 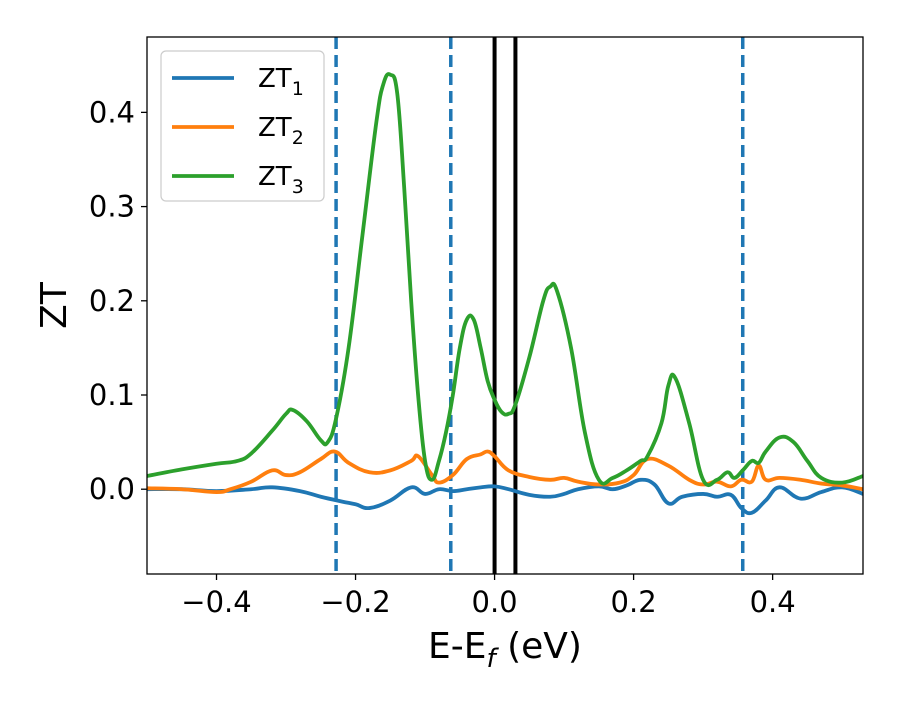 I want to click on series-line-zt1, so click(x=505, y=496).